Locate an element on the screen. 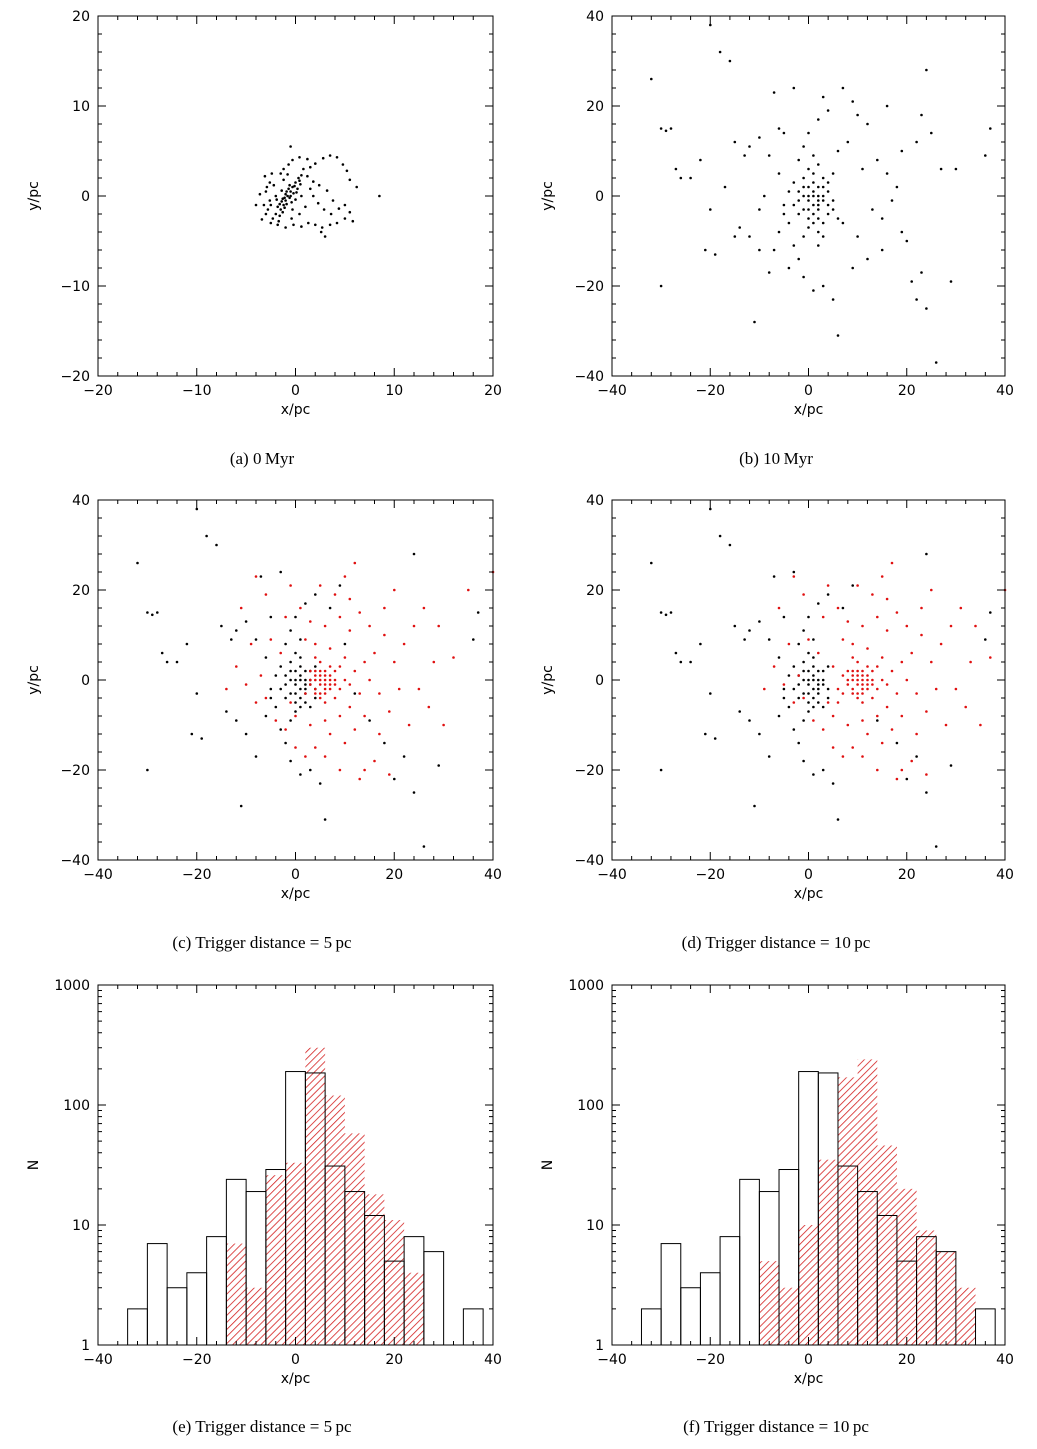  x-tick-label: −20 is located at coordinates (197, 875).